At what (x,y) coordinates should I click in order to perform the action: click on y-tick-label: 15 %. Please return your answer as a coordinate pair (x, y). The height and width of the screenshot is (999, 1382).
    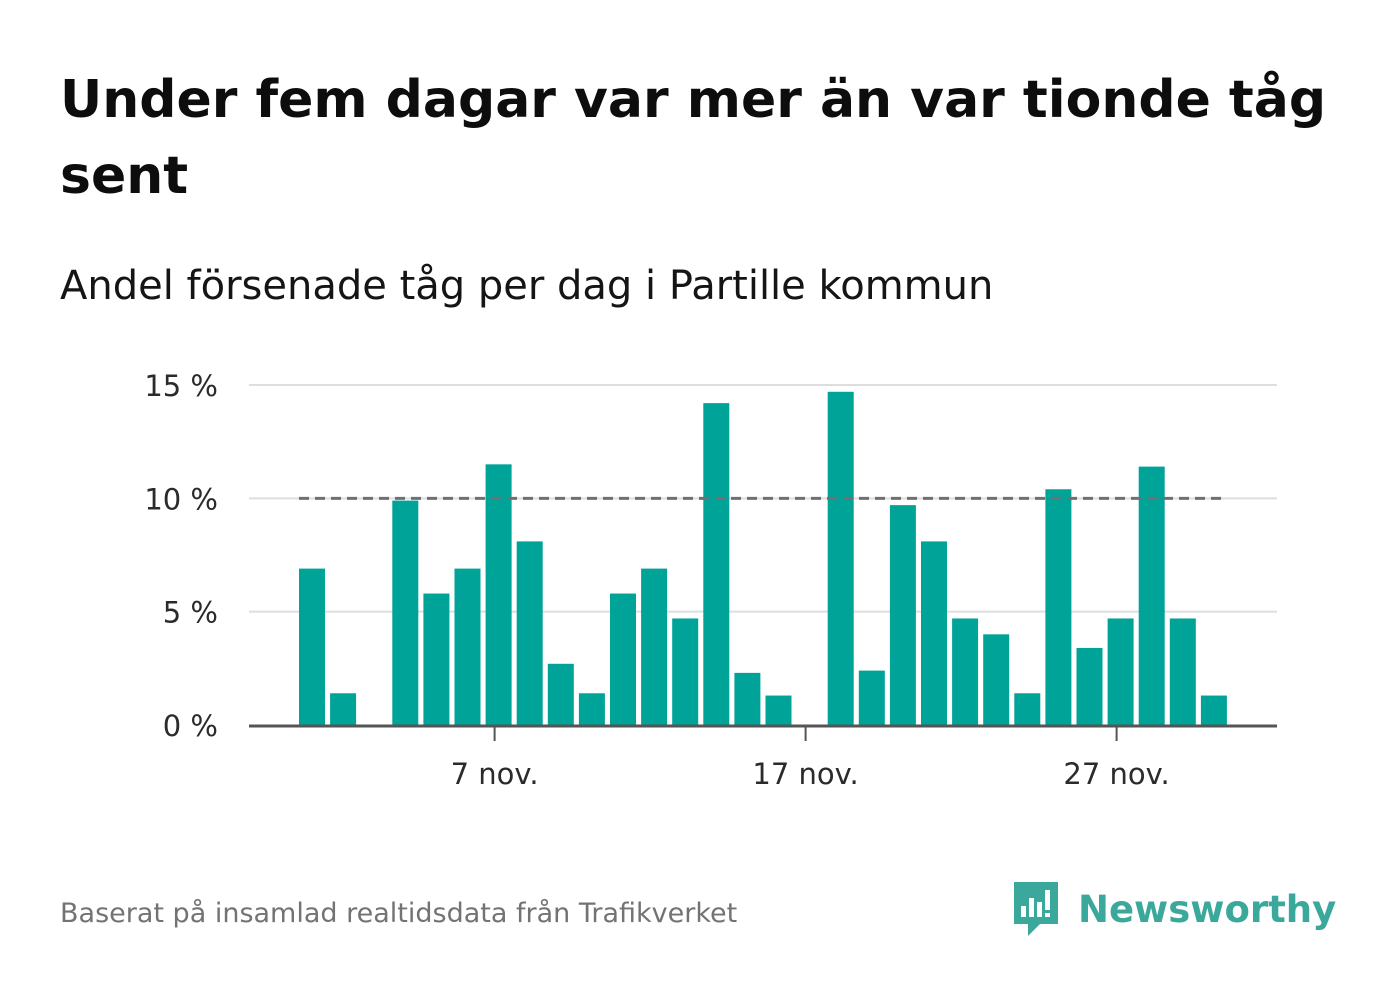
    Looking at the image, I should click on (181, 386).